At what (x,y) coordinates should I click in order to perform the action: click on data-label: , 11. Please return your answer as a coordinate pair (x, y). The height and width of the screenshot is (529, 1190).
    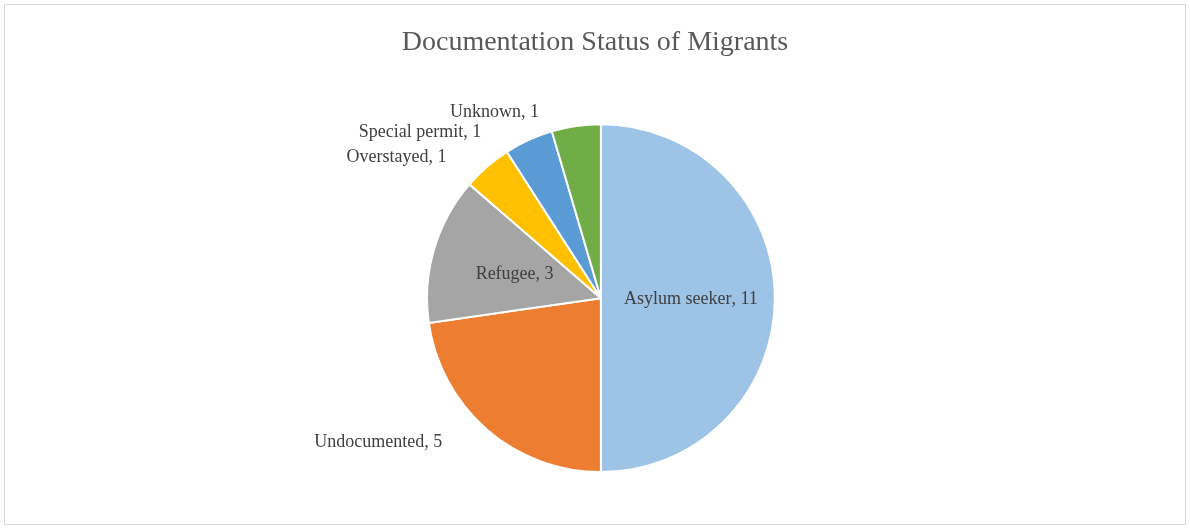
    Looking at the image, I should click on (744, 298).